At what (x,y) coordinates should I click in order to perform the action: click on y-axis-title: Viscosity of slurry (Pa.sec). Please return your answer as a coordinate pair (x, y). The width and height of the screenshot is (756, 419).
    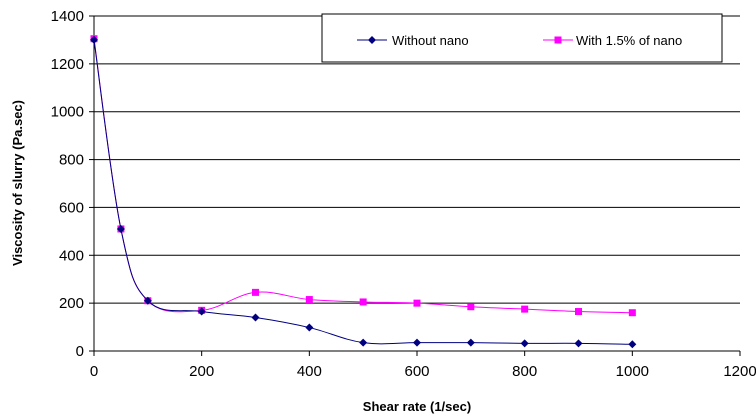
    Looking at the image, I should click on (17, 183).